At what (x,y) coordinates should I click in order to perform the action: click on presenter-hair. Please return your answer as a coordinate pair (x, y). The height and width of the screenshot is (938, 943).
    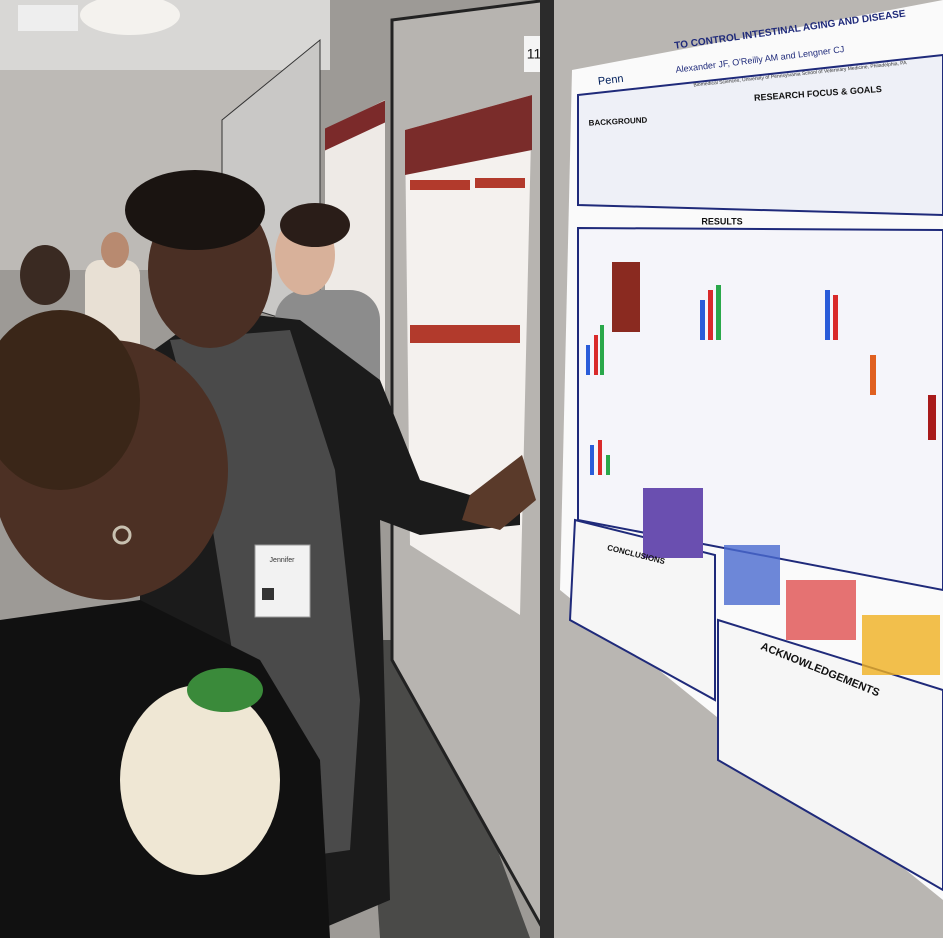
    Looking at the image, I should click on (195, 210).